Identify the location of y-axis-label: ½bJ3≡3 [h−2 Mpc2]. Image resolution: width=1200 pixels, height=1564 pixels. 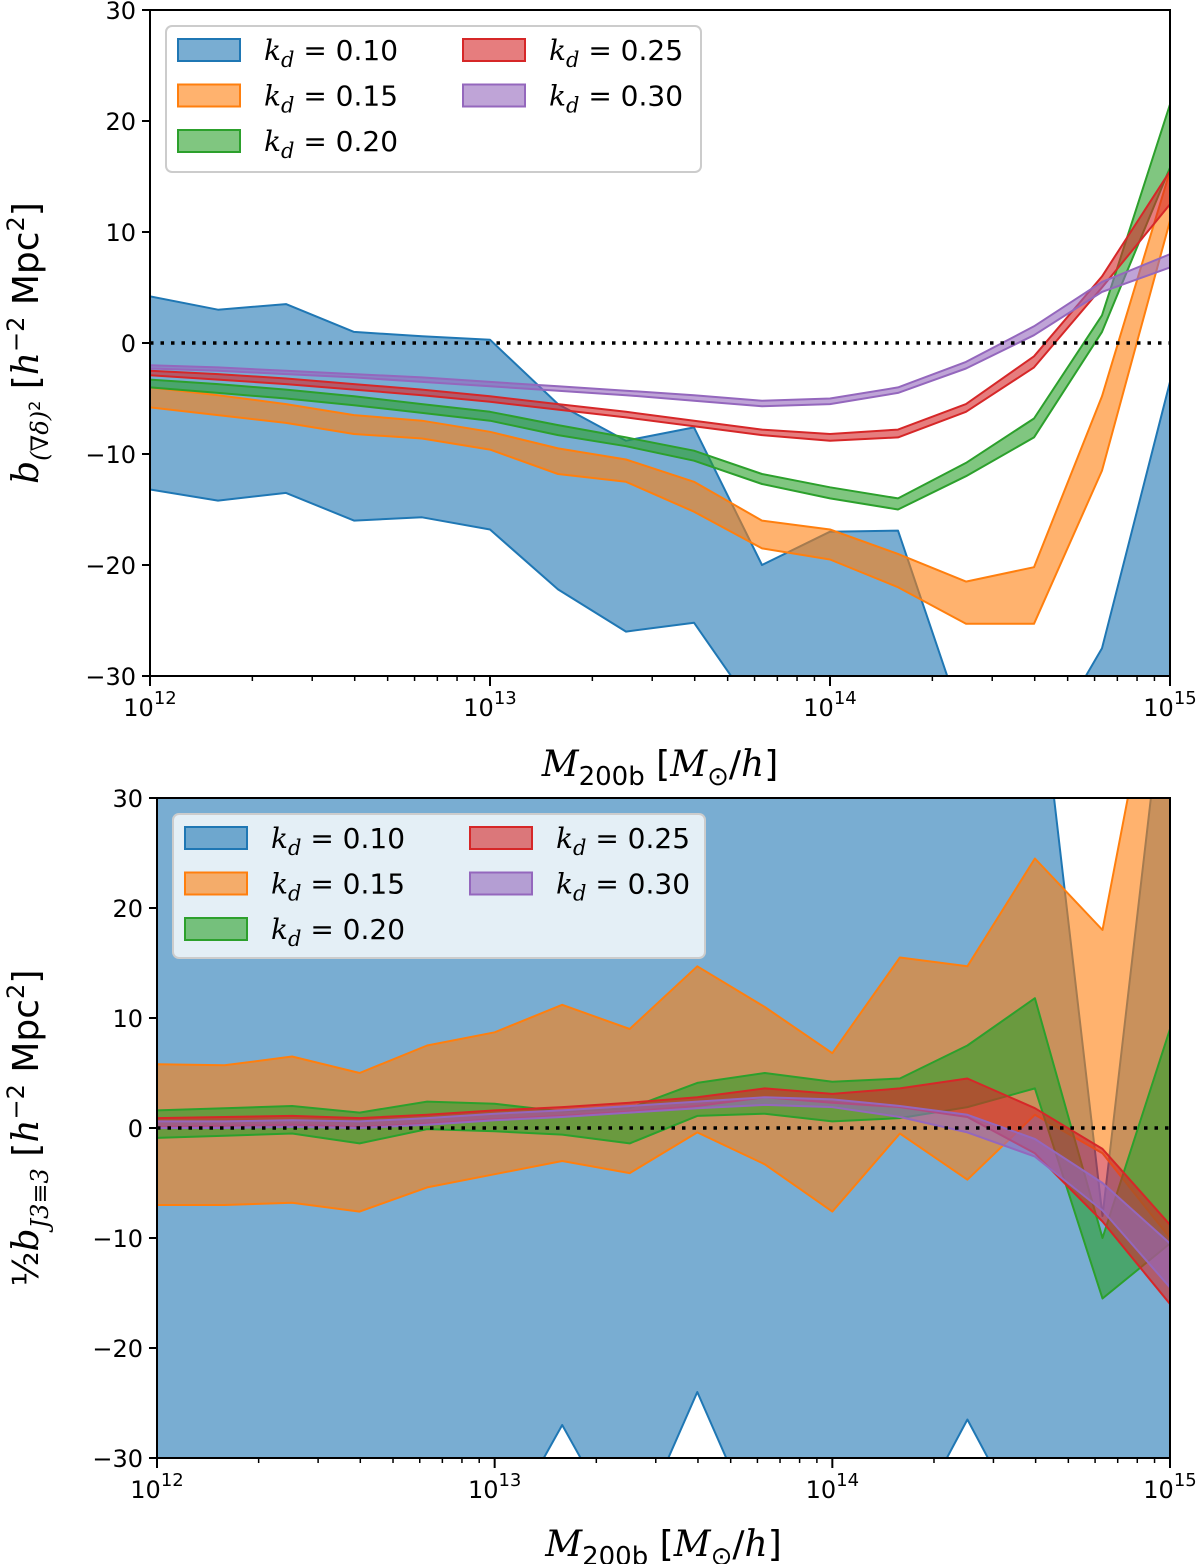
(28, 1128).